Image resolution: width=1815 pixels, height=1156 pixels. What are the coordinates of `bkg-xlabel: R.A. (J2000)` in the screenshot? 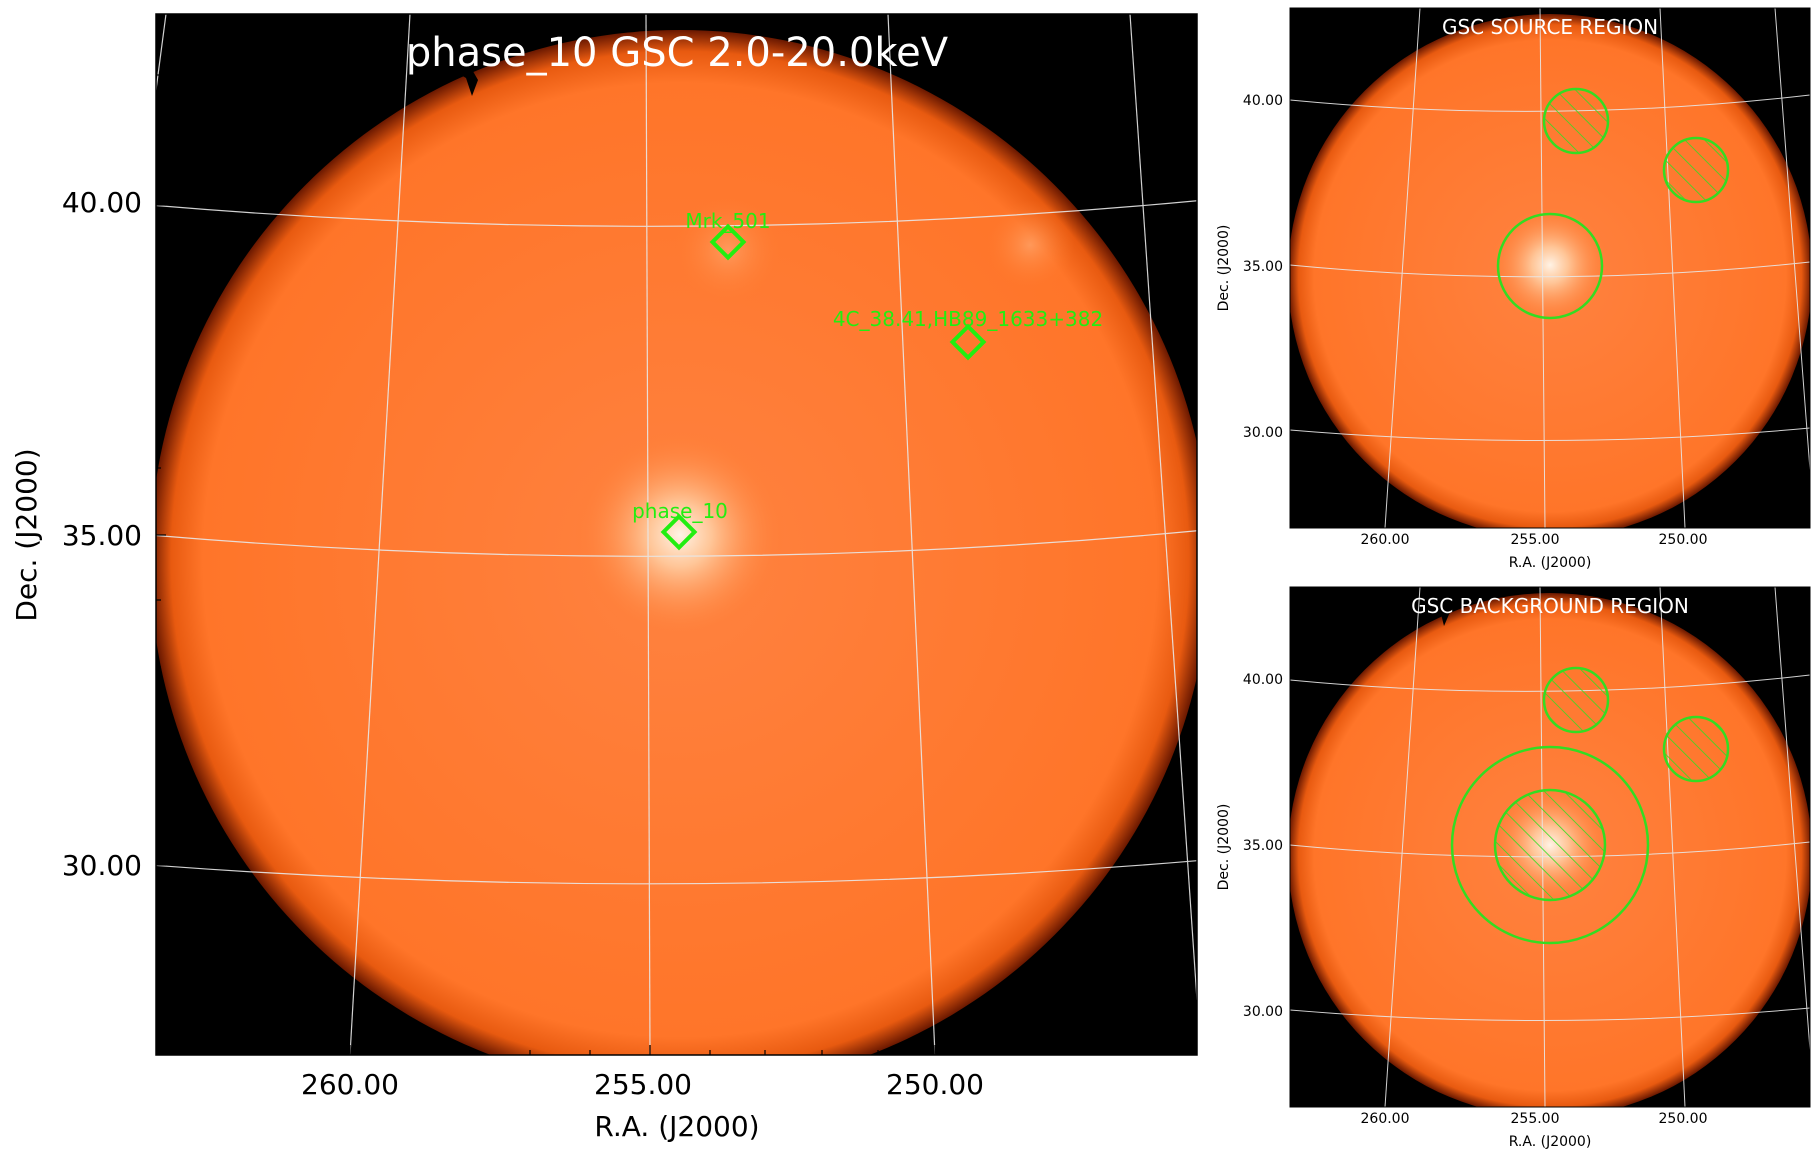 It's located at (1550, 1142).